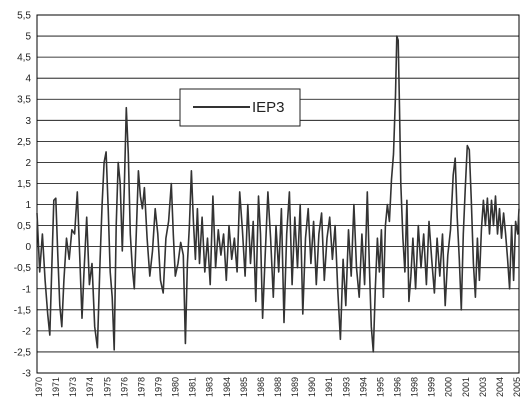  What do you see at coordinates (28, 37) in the screenshot?
I see `y-tick-label: 5` at bounding box center [28, 37].